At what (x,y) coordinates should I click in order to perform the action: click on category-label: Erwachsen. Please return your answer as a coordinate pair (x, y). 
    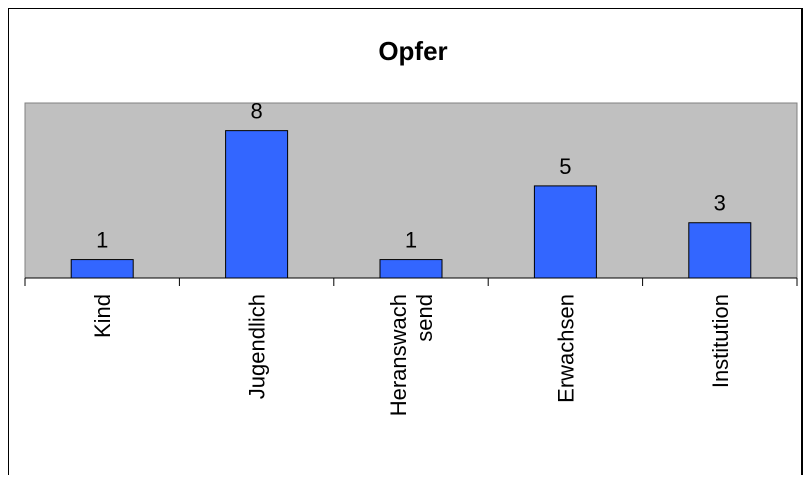
    Looking at the image, I should click on (565, 348).